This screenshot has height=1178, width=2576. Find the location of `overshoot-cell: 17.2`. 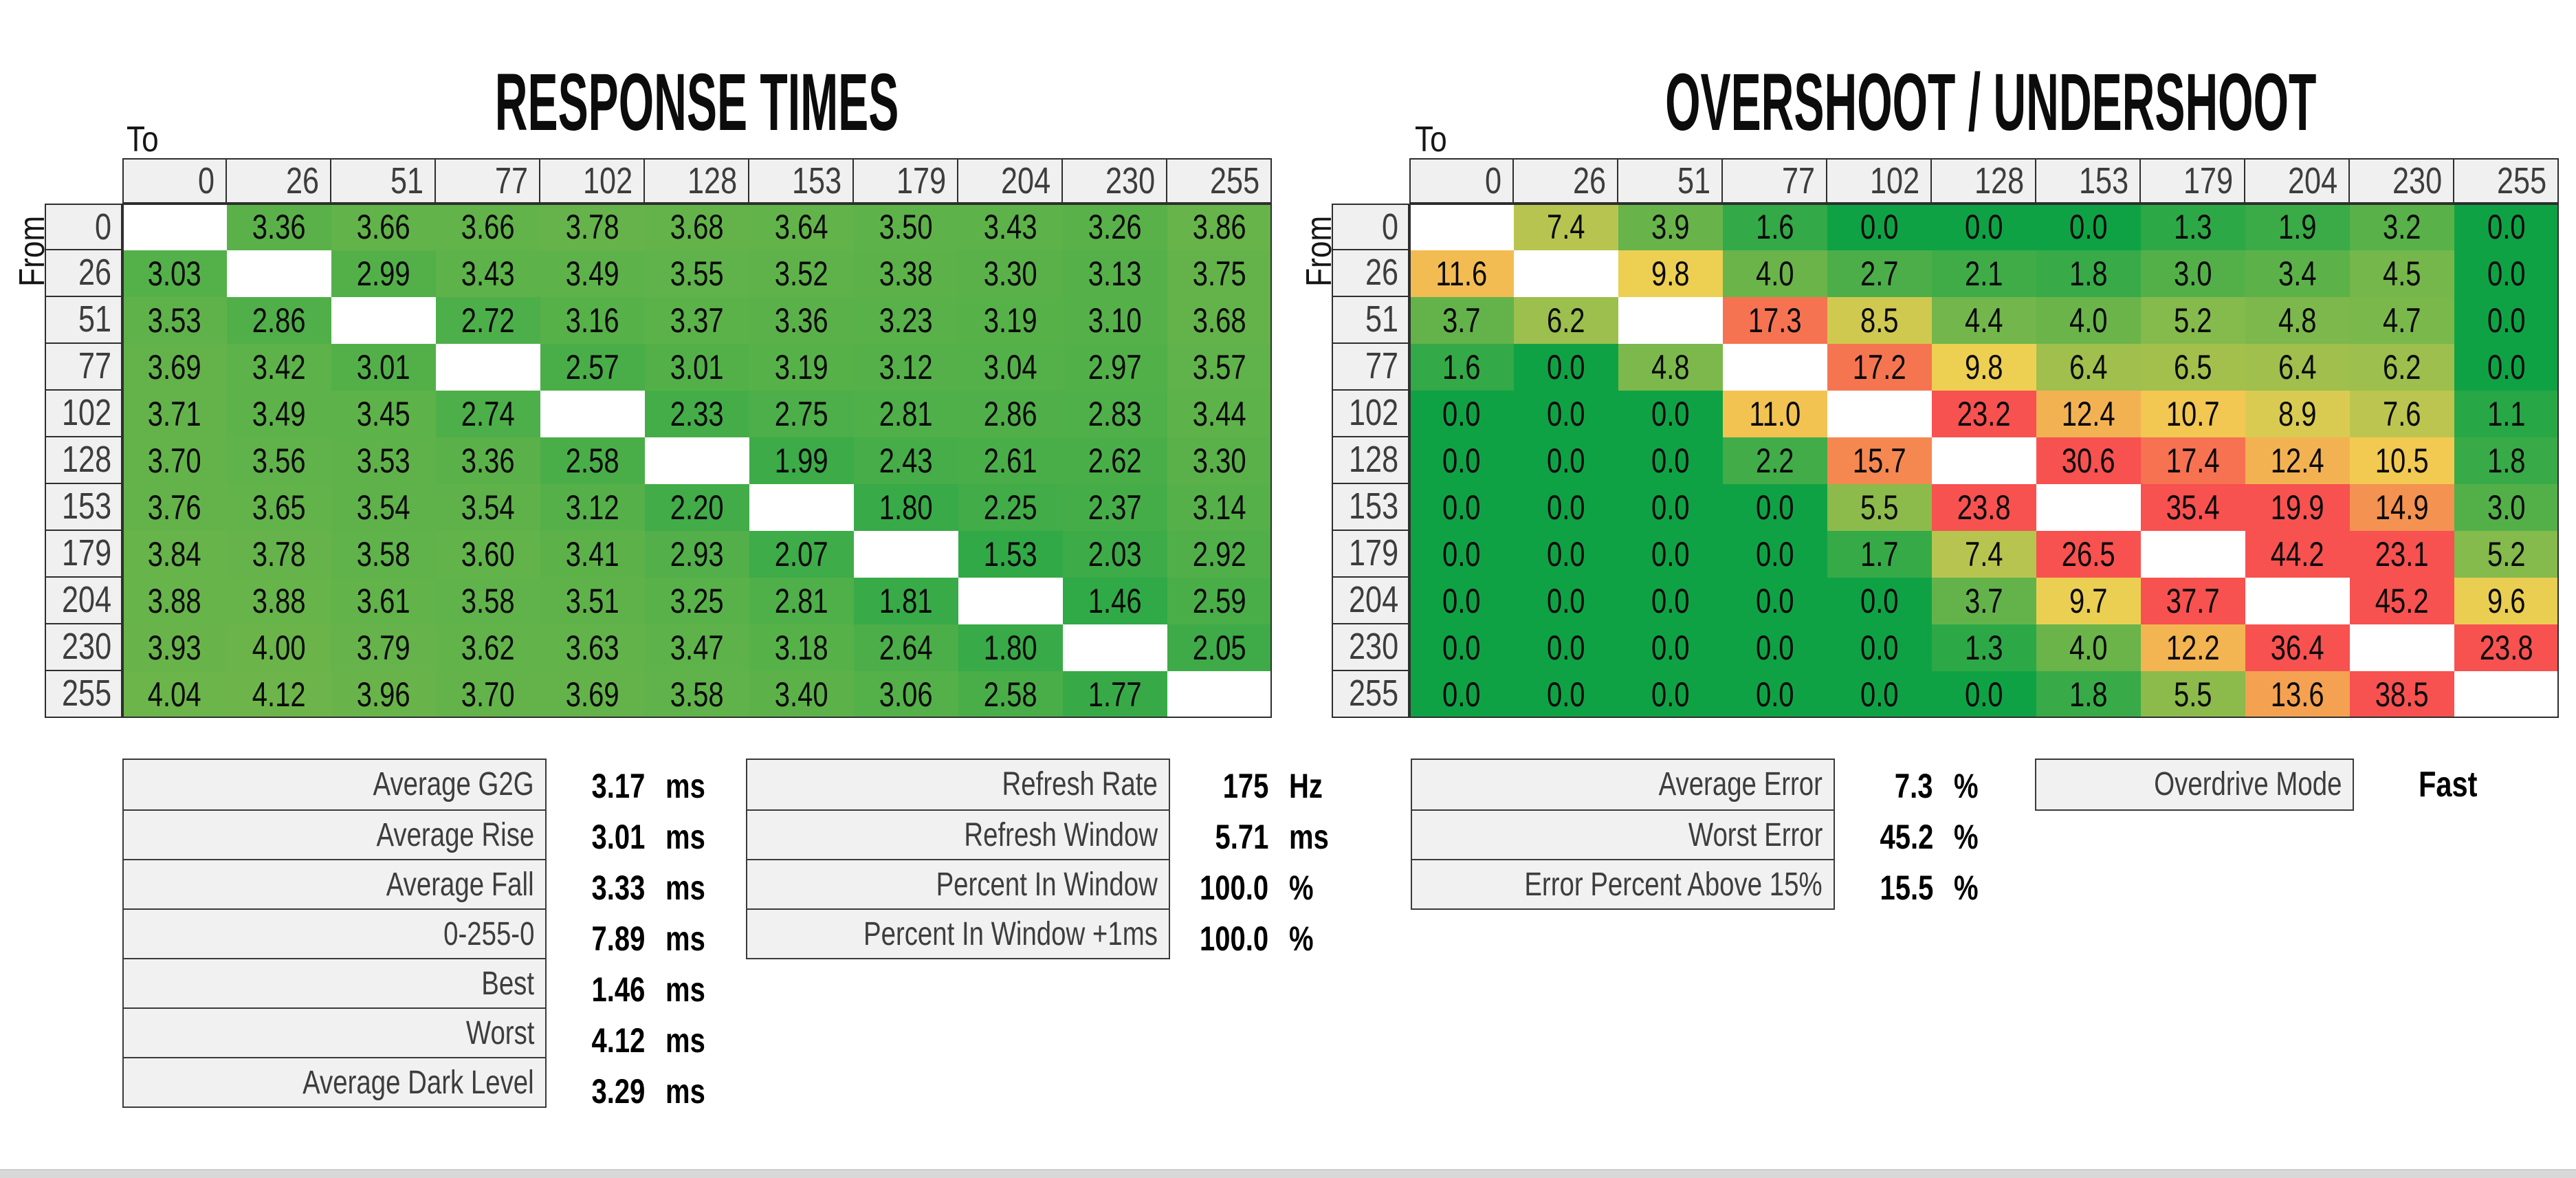

overshoot-cell: 17.2 is located at coordinates (1879, 368).